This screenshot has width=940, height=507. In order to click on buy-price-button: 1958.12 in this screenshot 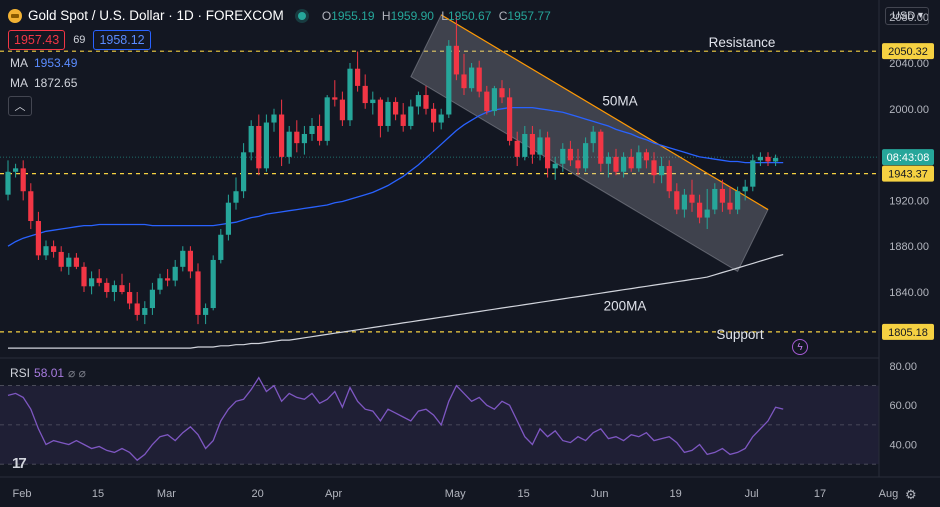, I will do `click(122, 40)`.